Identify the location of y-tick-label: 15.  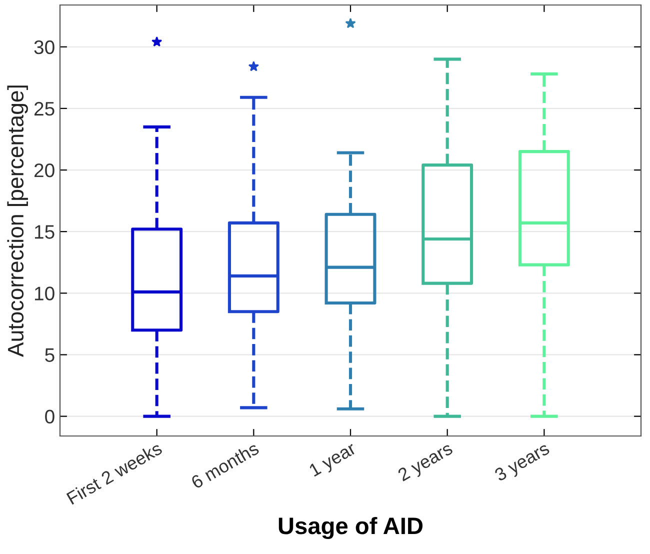
(44, 232).